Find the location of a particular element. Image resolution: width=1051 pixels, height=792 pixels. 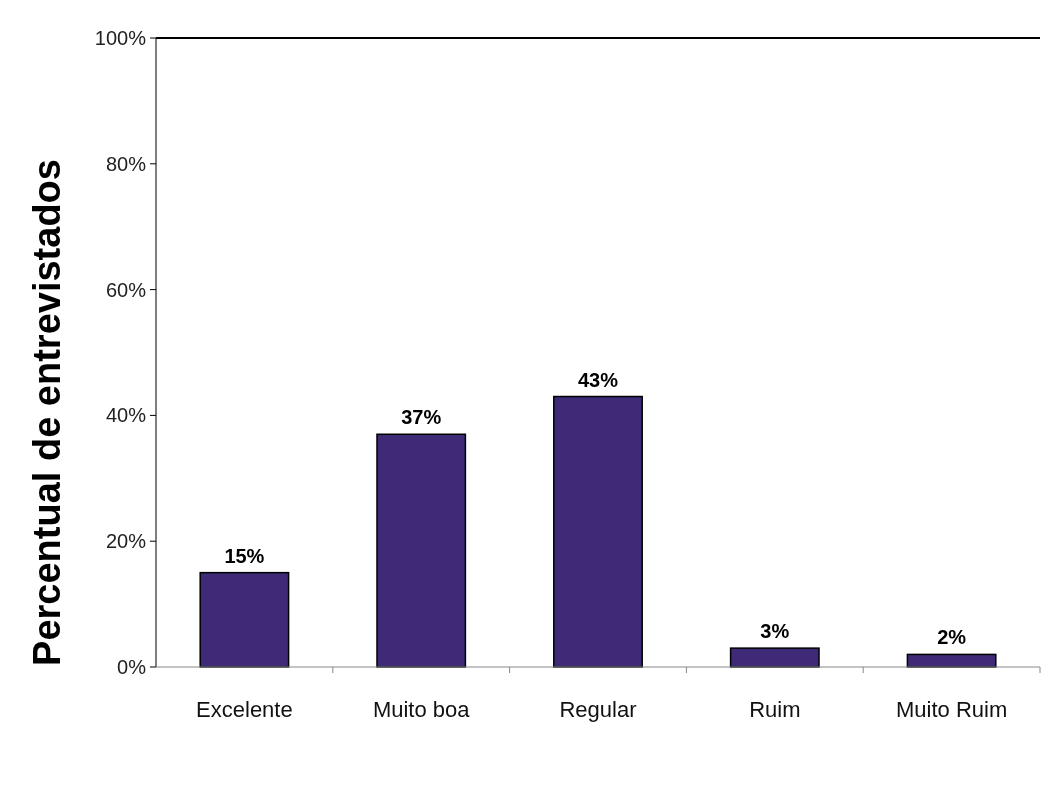

data-label: 15% is located at coordinates (244, 555).